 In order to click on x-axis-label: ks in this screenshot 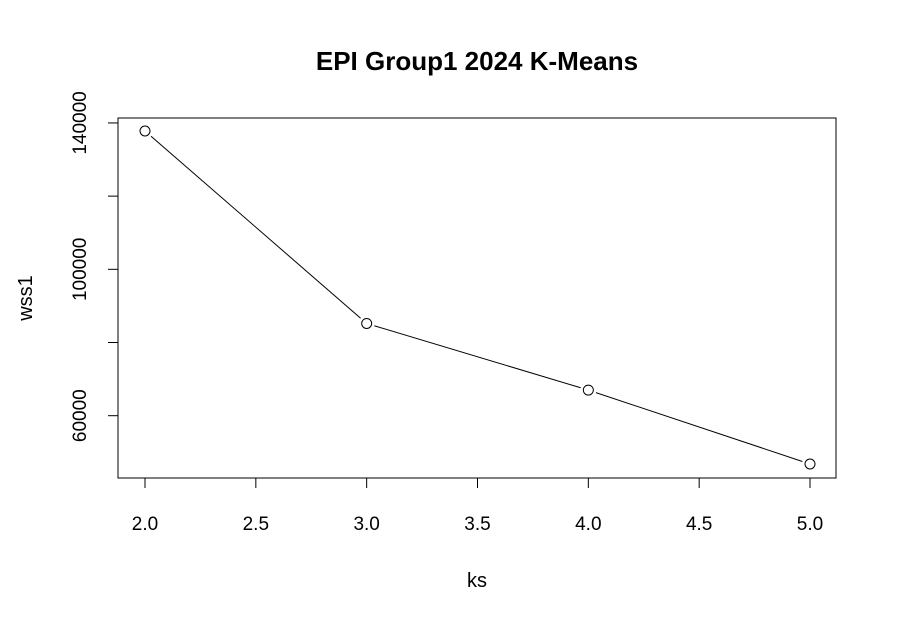, I will do `click(477, 581)`.